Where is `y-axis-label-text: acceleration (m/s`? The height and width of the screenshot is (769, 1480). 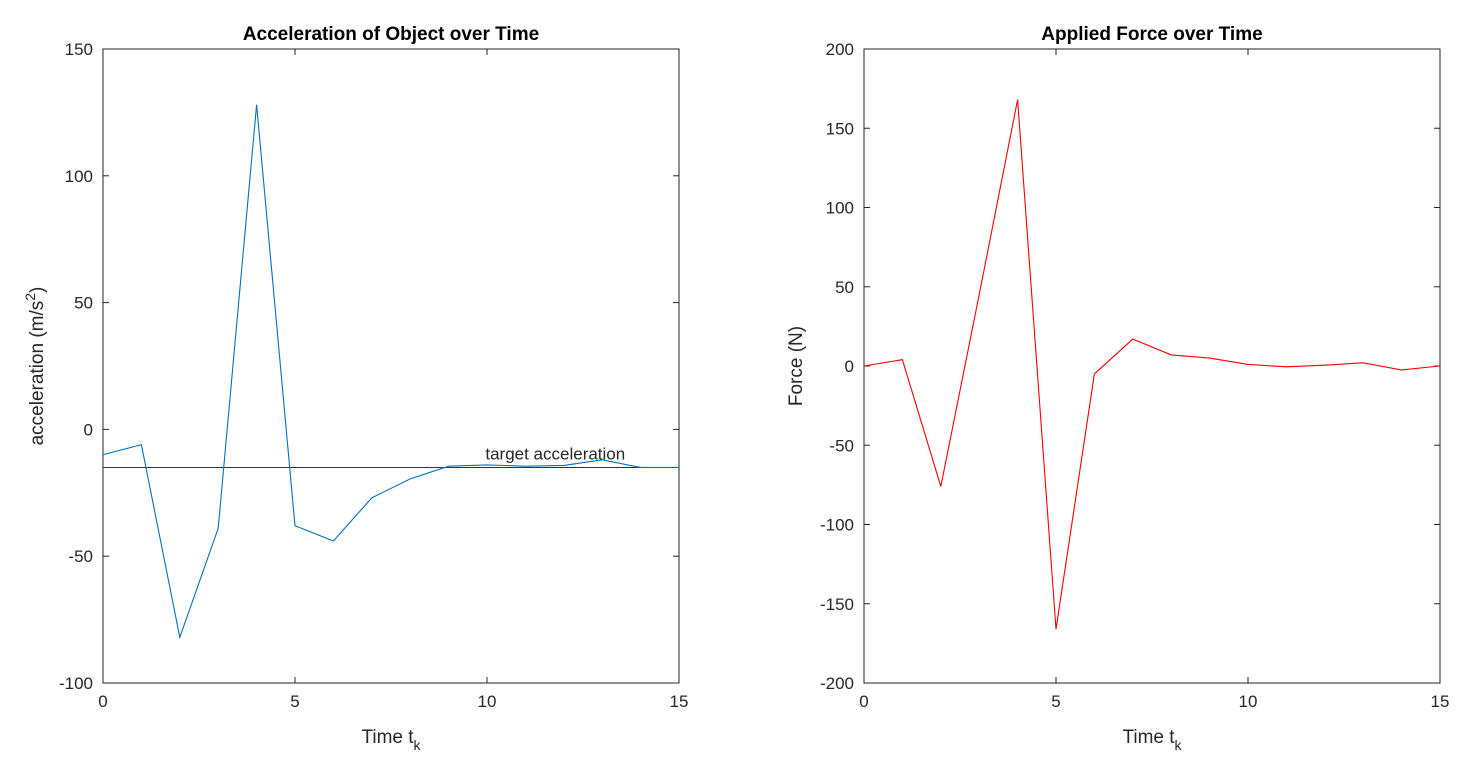
y-axis-label-text: acceleration (m/s is located at coordinates (37, 373).